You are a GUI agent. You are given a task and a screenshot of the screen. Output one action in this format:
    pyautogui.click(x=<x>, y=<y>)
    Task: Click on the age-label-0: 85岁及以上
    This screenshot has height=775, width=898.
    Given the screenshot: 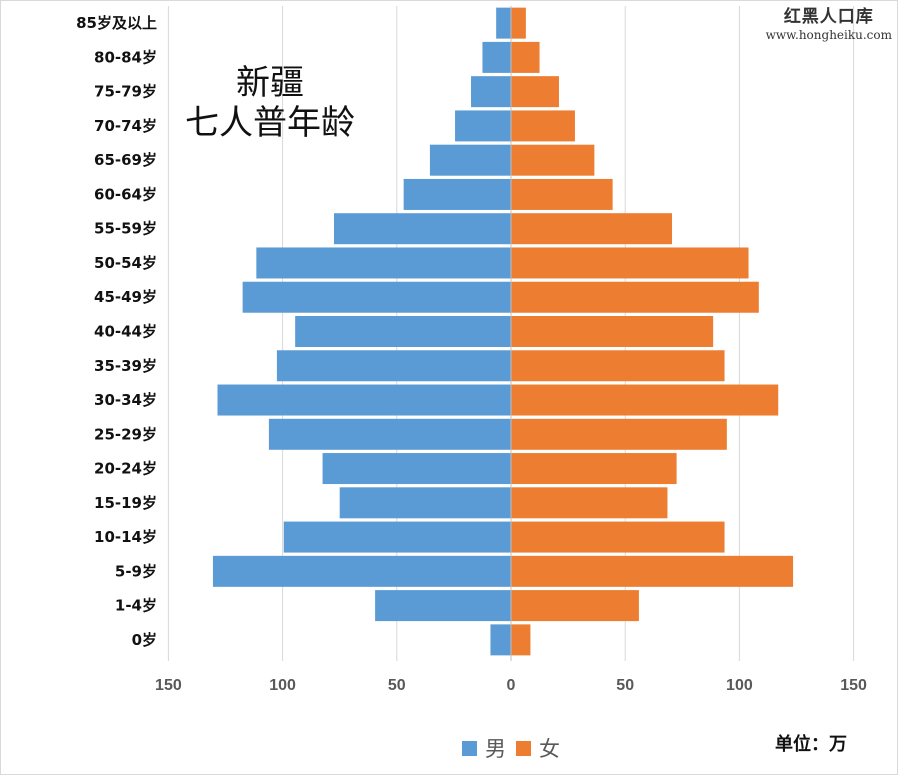 What is the action you would take?
    pyautogui.click(x=116, y=23)
    